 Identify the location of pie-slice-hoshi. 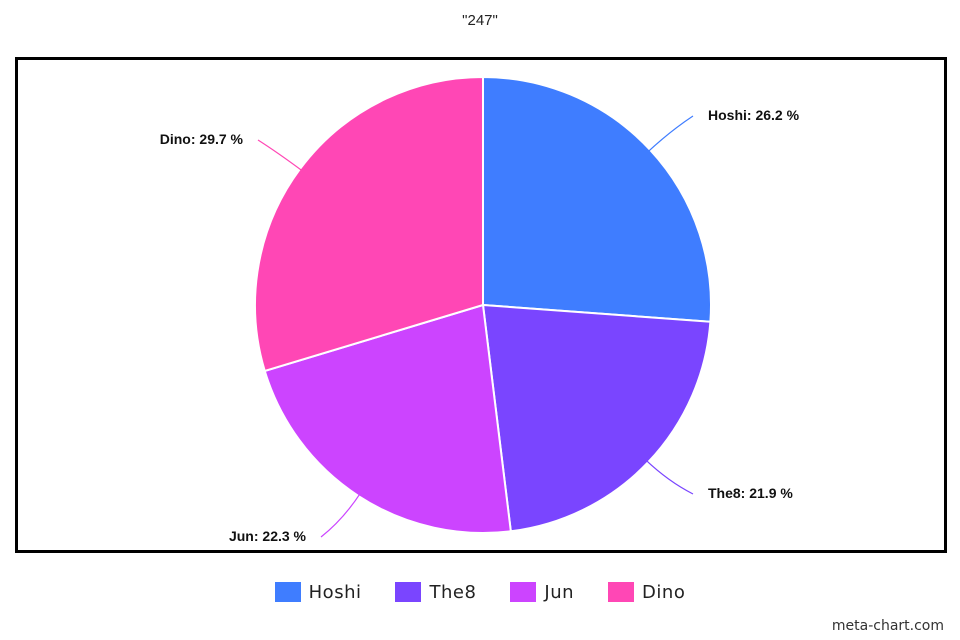
(597, 199).